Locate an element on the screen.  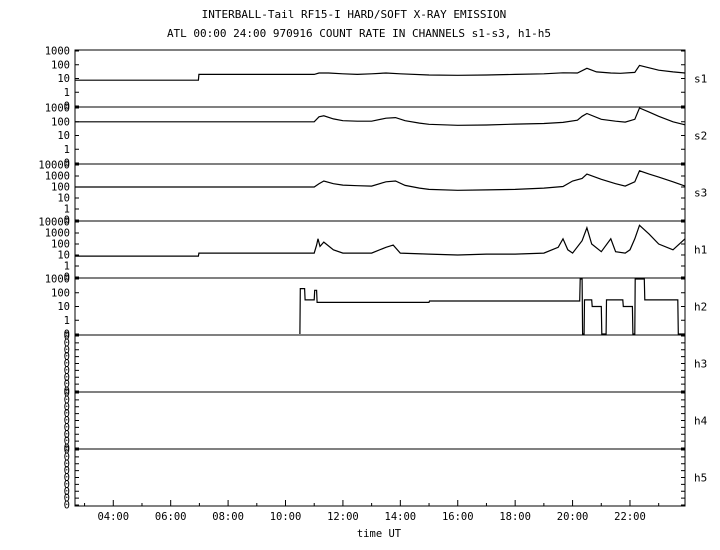
x-tick-label: 04:00 is located at coordinates (113, 517).